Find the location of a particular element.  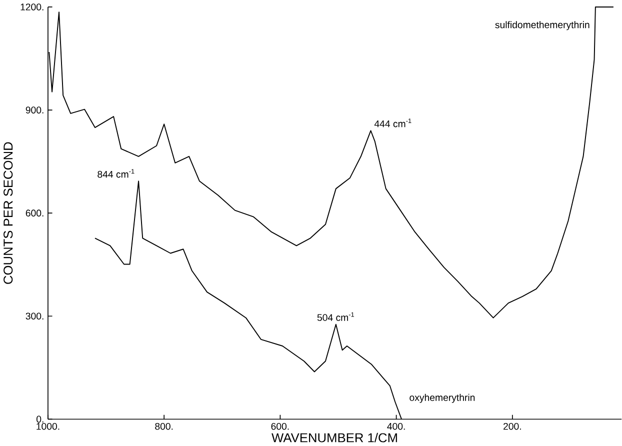

series-label: sulfidomethemerythrin is located at coordinates (542, 25).